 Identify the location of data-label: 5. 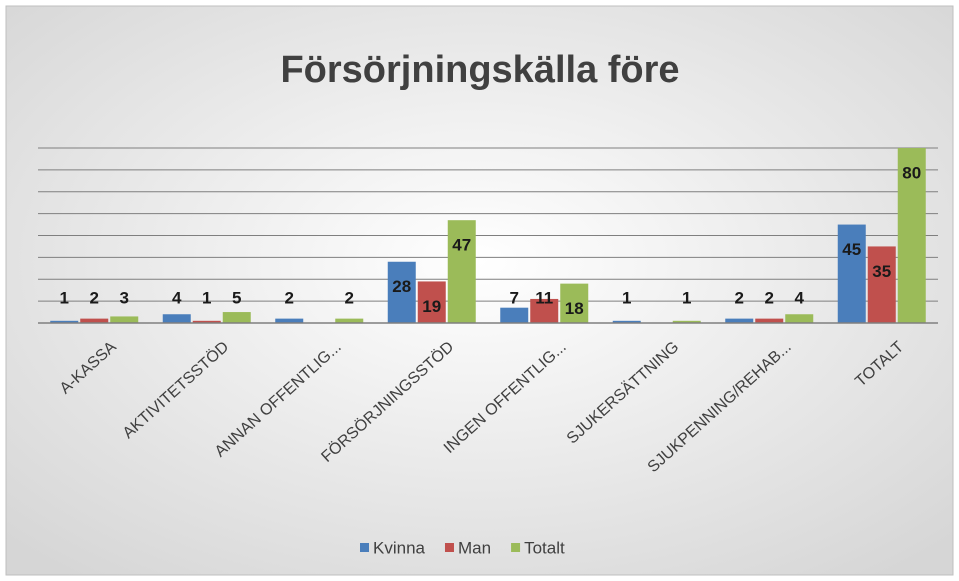
(236, 298).